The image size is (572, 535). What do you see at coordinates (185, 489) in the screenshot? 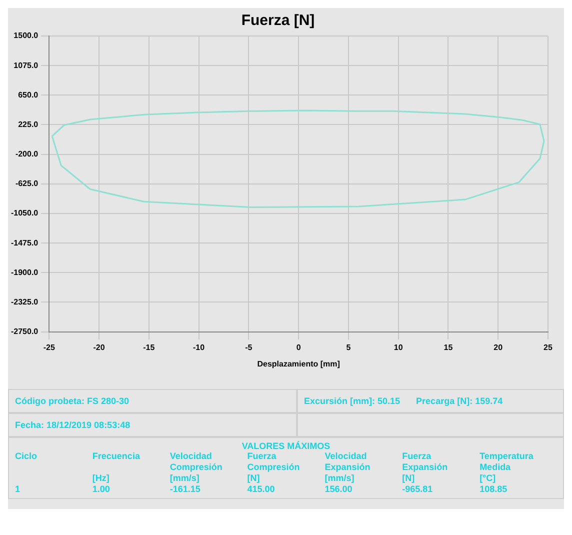
I see `text: -161.15` at bounding box center [185, 489].